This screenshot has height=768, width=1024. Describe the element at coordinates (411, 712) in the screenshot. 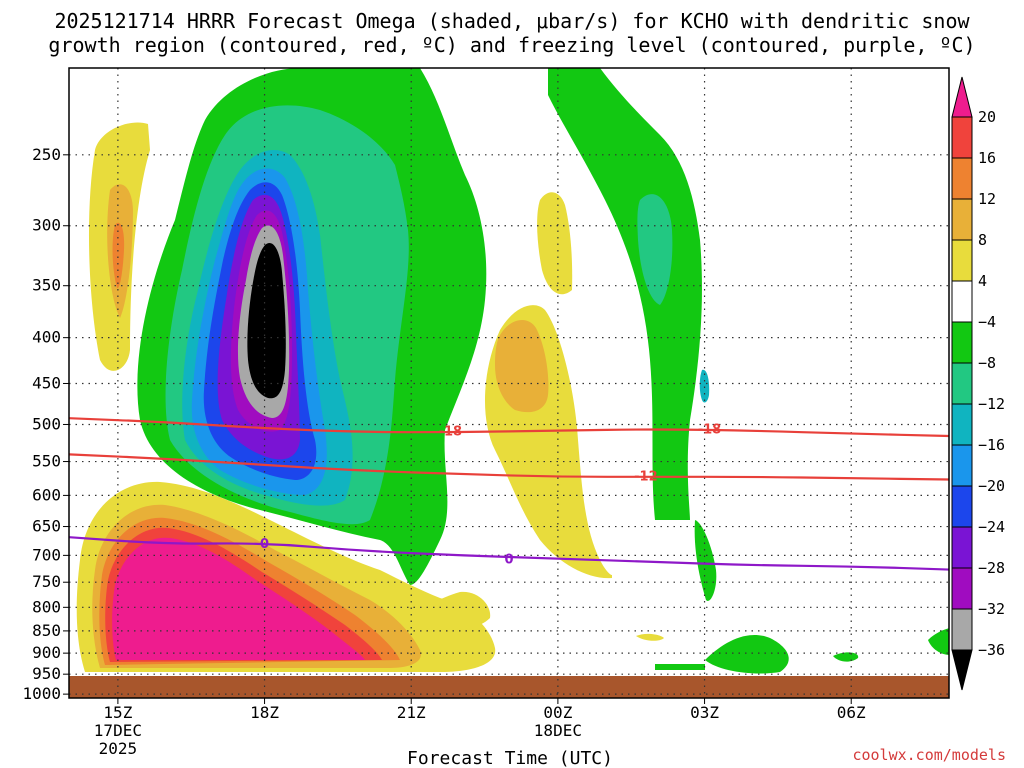

I see `x-tick-label: 21Z` at that location.